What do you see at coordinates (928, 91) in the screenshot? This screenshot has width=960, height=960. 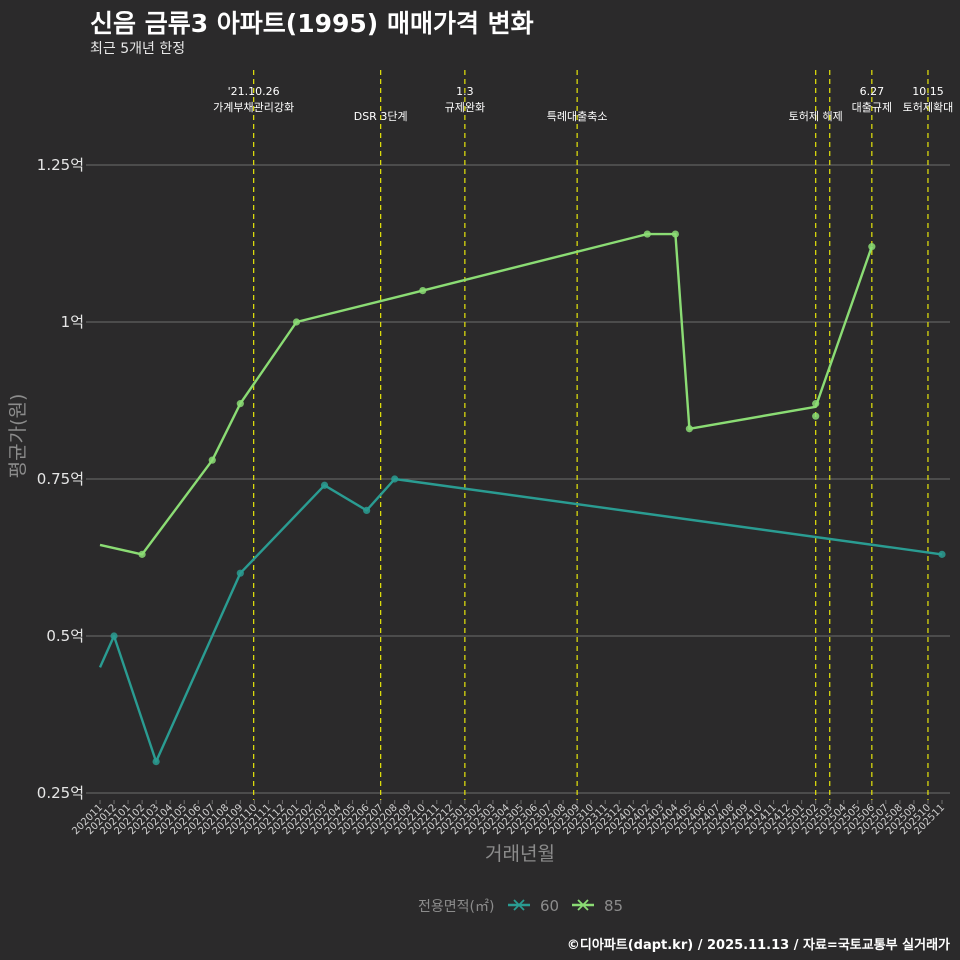 I see `event-label: 10.15` at bounding box center [928, 91].